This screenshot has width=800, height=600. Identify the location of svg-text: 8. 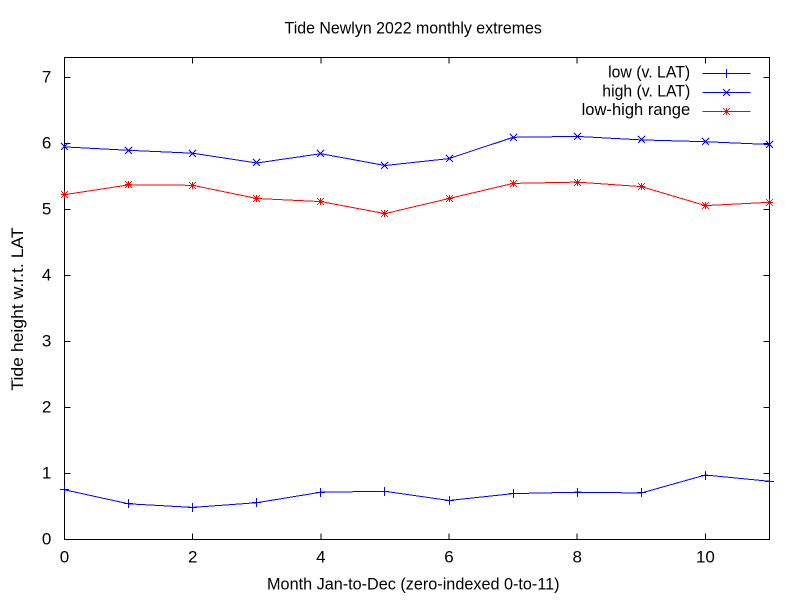
(576, 557).